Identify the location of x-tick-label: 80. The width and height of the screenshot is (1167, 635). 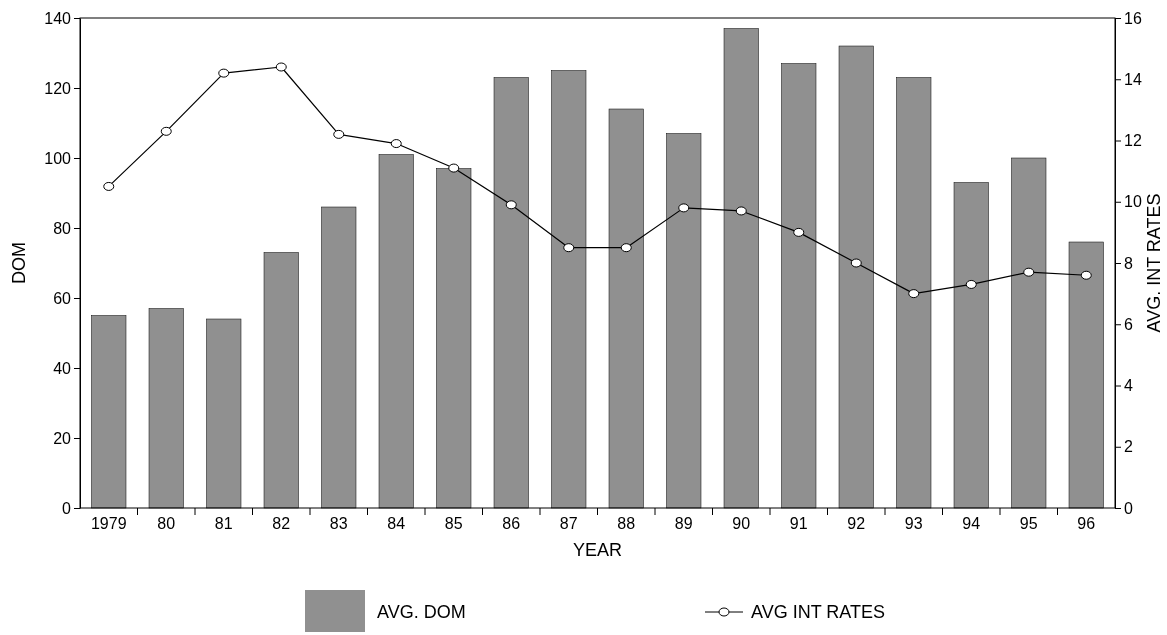
(166, 524).